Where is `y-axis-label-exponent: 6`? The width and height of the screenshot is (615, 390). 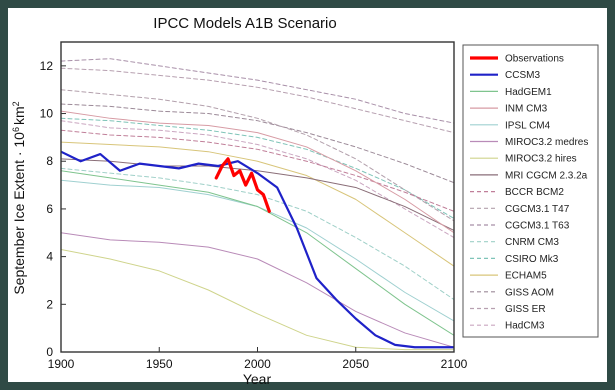 y-axis-label-exponent: 6 is located at coordinates (16, 129).